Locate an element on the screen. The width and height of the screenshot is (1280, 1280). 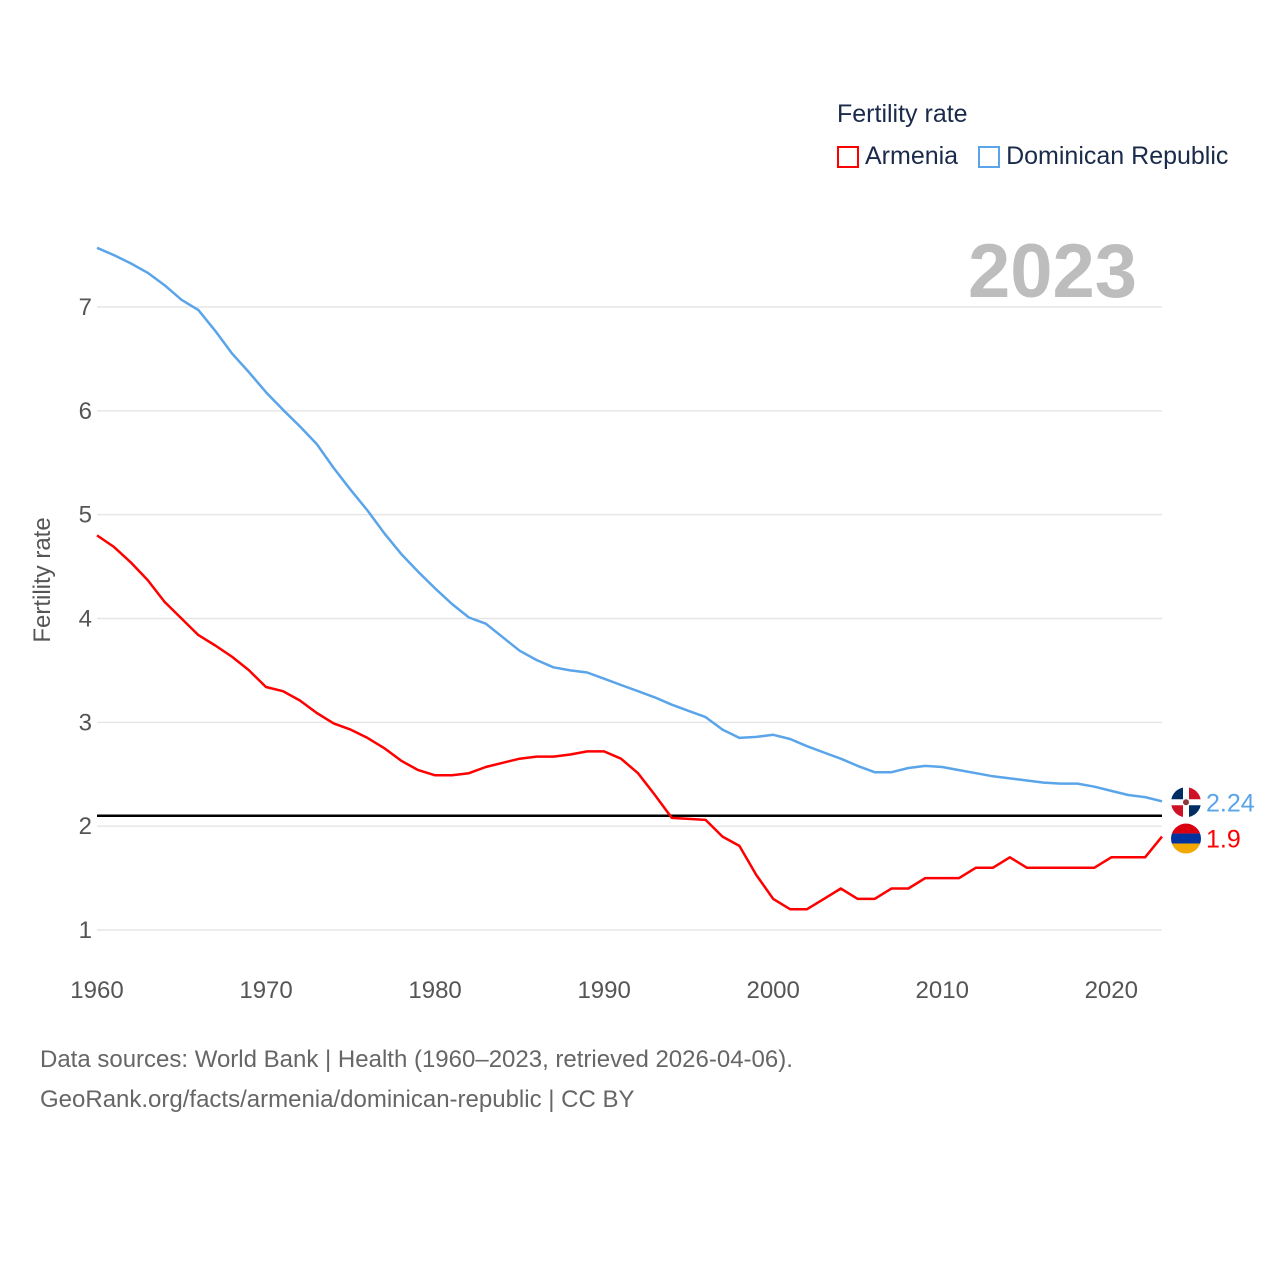
legend-item-armenia: Armenia is located at coordinates (897, 156).